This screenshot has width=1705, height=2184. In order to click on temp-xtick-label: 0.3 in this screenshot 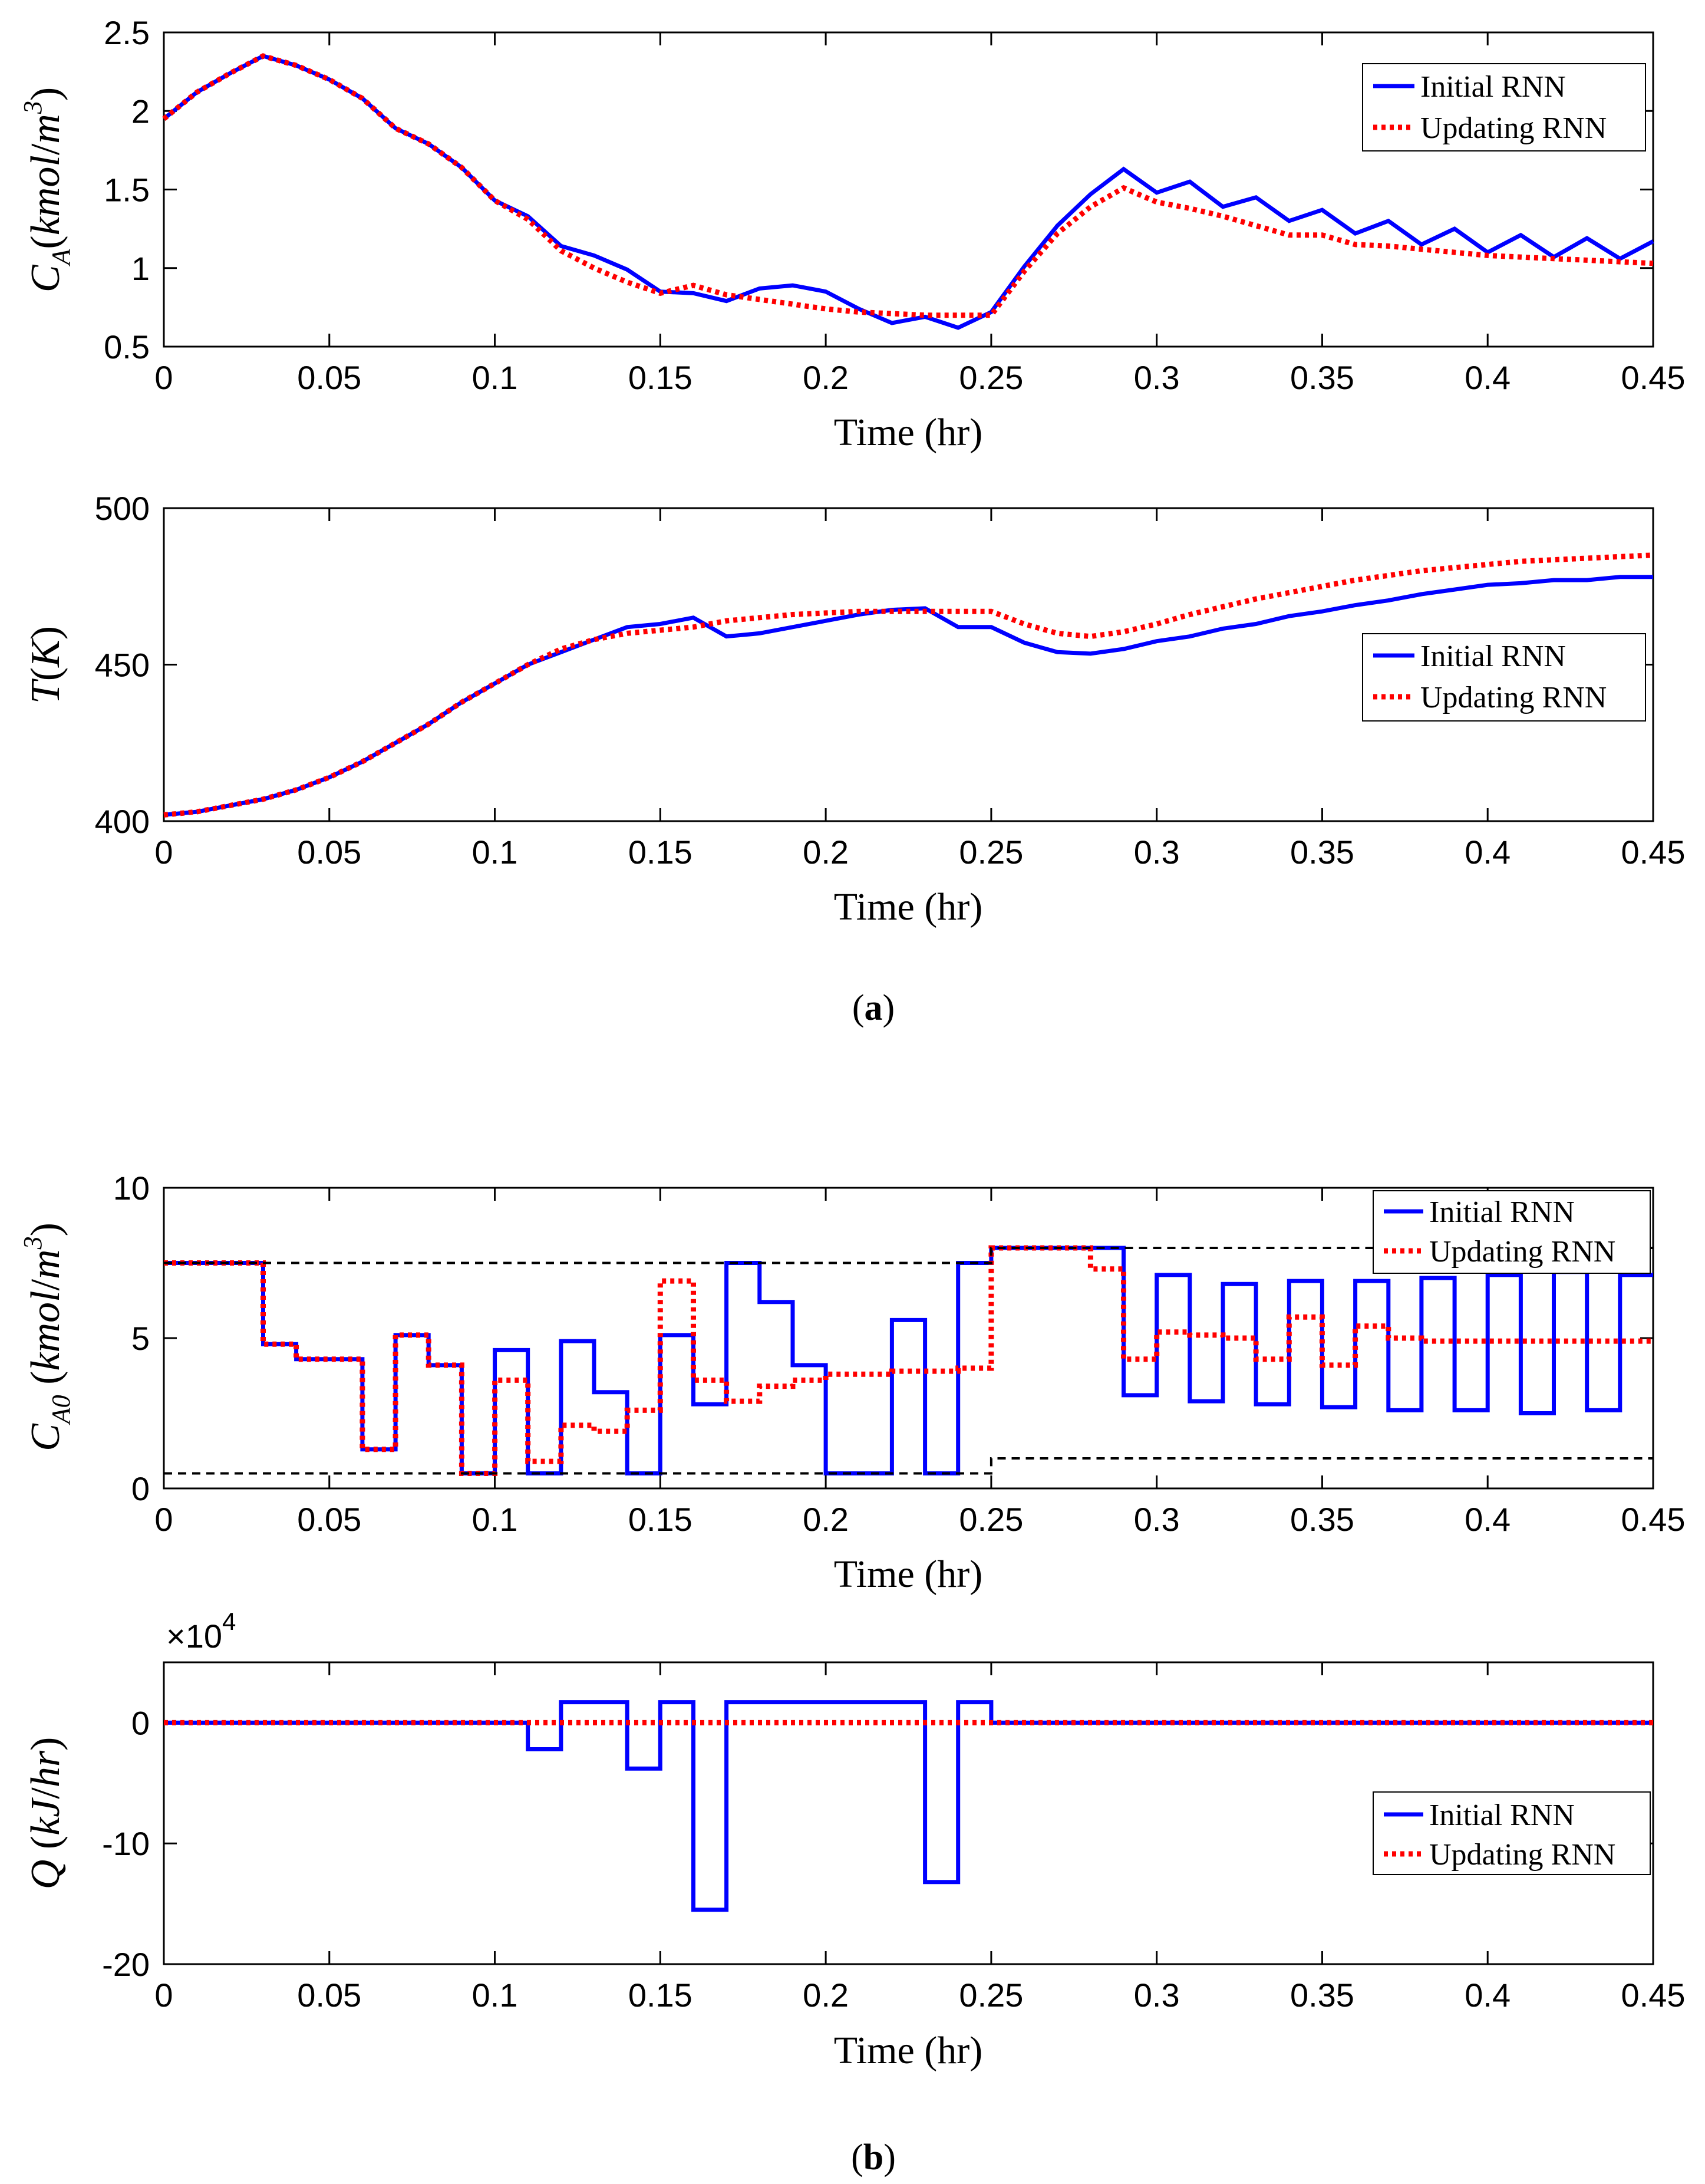, I will do `click(1157, 852)`.